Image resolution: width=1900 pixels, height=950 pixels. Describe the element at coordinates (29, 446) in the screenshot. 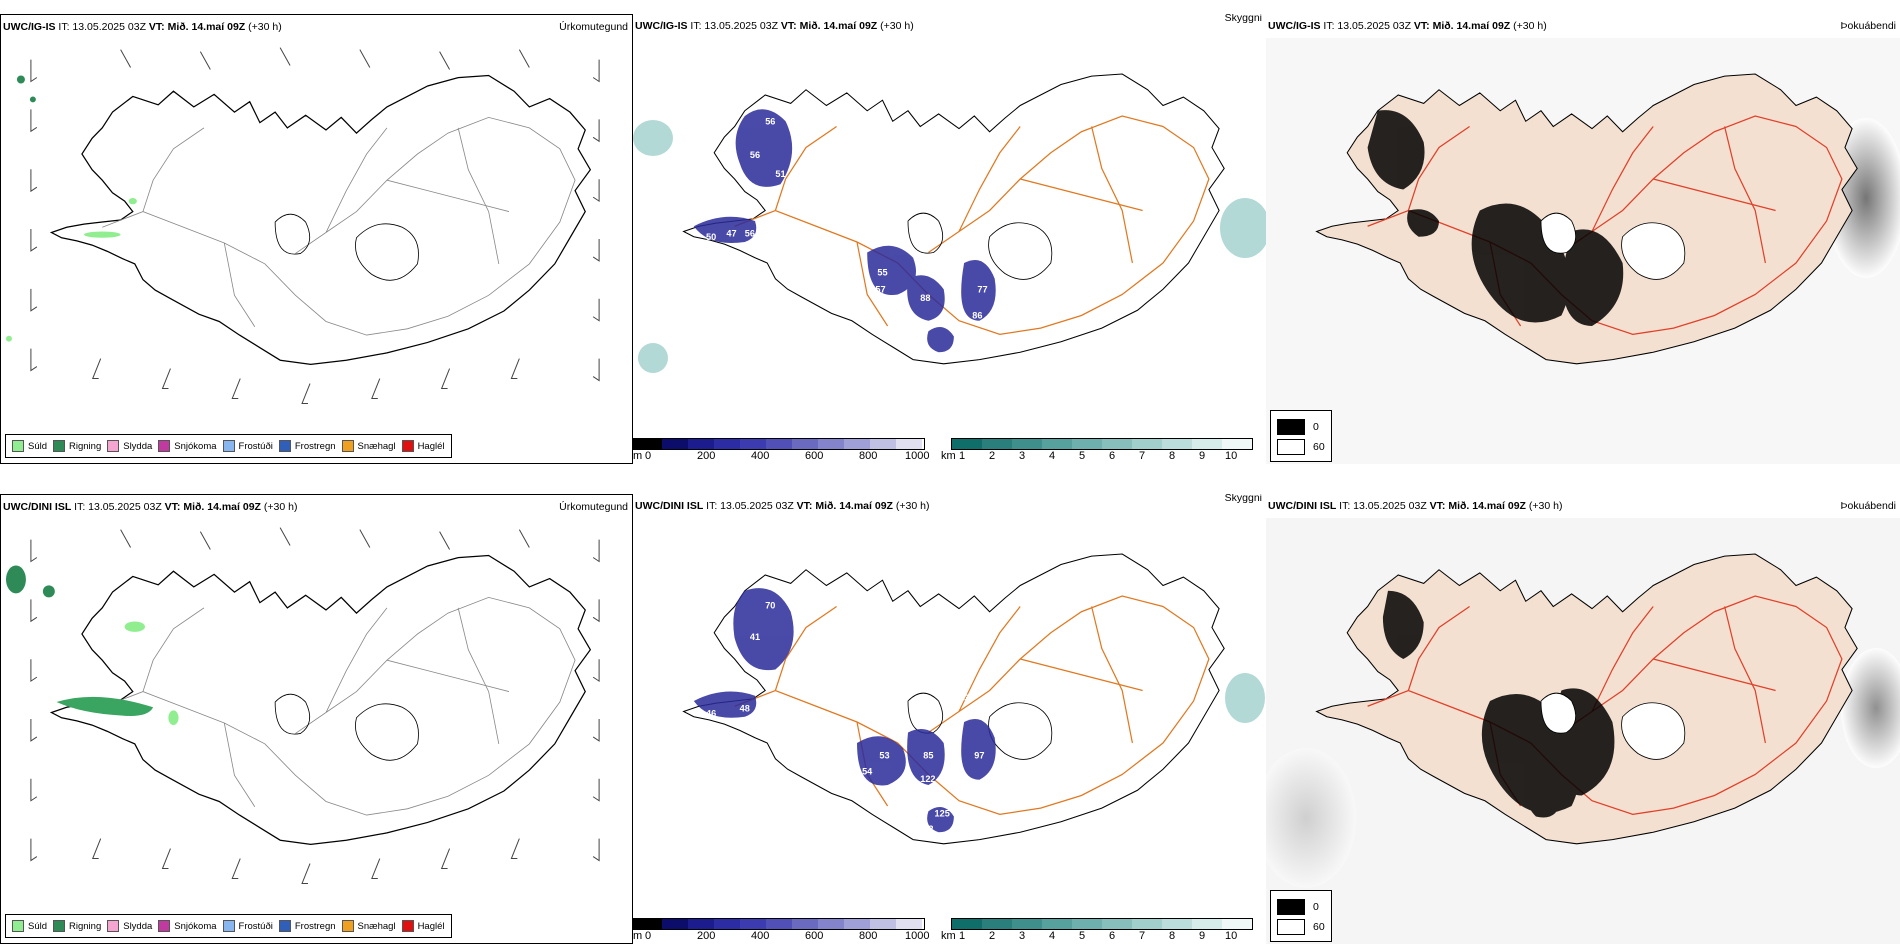

I see `legend-item: Súld` at that location.